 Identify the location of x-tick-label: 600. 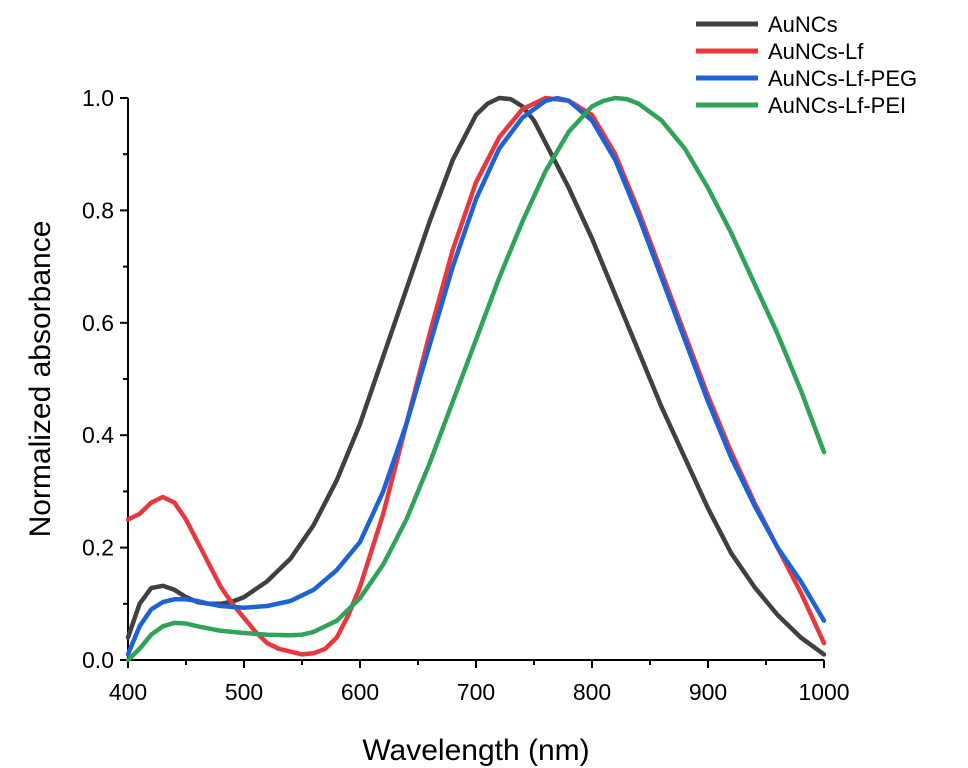
(360, 692).